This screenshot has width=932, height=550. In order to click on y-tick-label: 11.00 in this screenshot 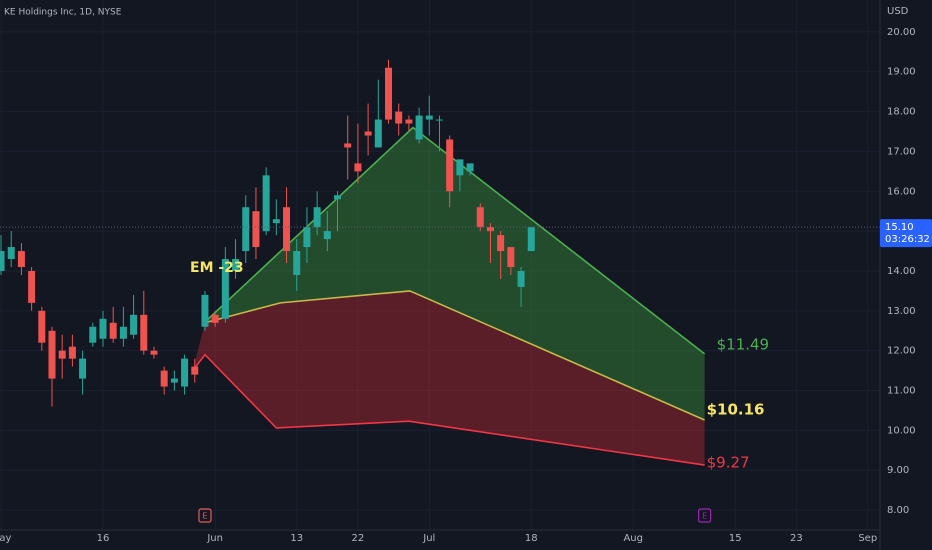, I will do `click(901, 391)`.